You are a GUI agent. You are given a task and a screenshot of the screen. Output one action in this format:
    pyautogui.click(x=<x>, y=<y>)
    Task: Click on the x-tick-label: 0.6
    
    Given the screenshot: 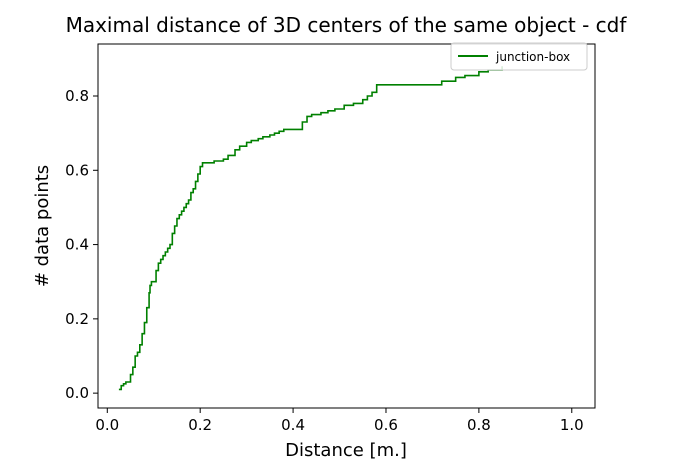 What is the action you would take?
    pyautogui.click(x=386, y=425)
    